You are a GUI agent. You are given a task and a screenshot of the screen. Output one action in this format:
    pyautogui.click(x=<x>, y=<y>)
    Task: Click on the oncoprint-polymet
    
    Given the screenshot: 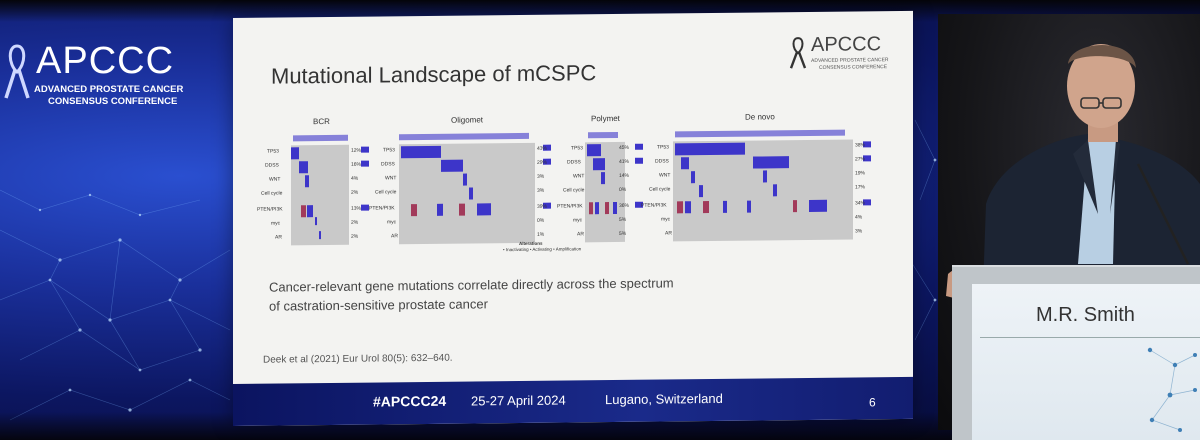 What is the action you would take?
    pyautogui.click(x=614, y=187)
    